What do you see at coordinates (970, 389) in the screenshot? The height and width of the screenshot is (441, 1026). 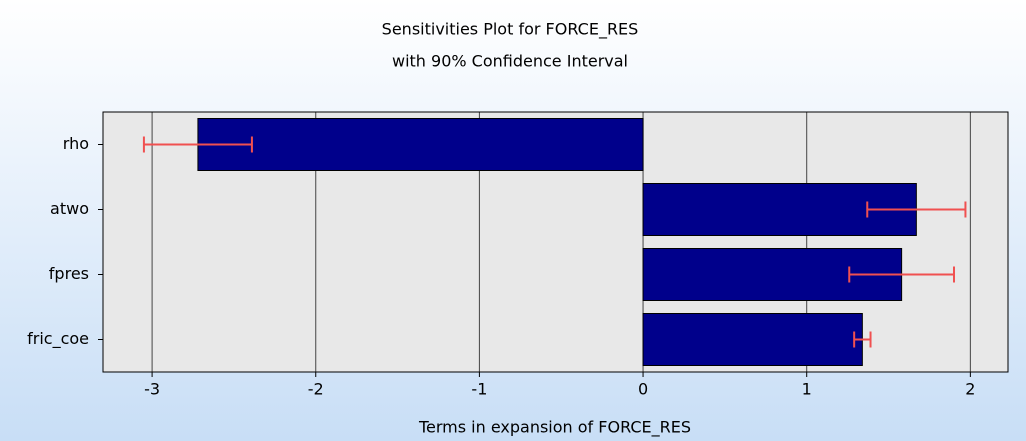 I see `x-tick-label: 2` at bounding box center [970, 389].